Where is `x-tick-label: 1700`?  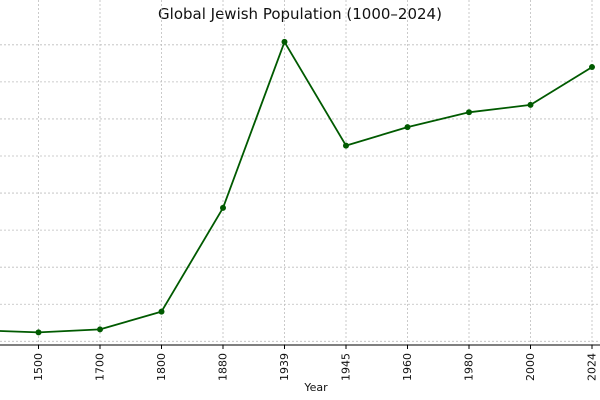
x-tick-label: 1700 is located at coordinates (100, 367).